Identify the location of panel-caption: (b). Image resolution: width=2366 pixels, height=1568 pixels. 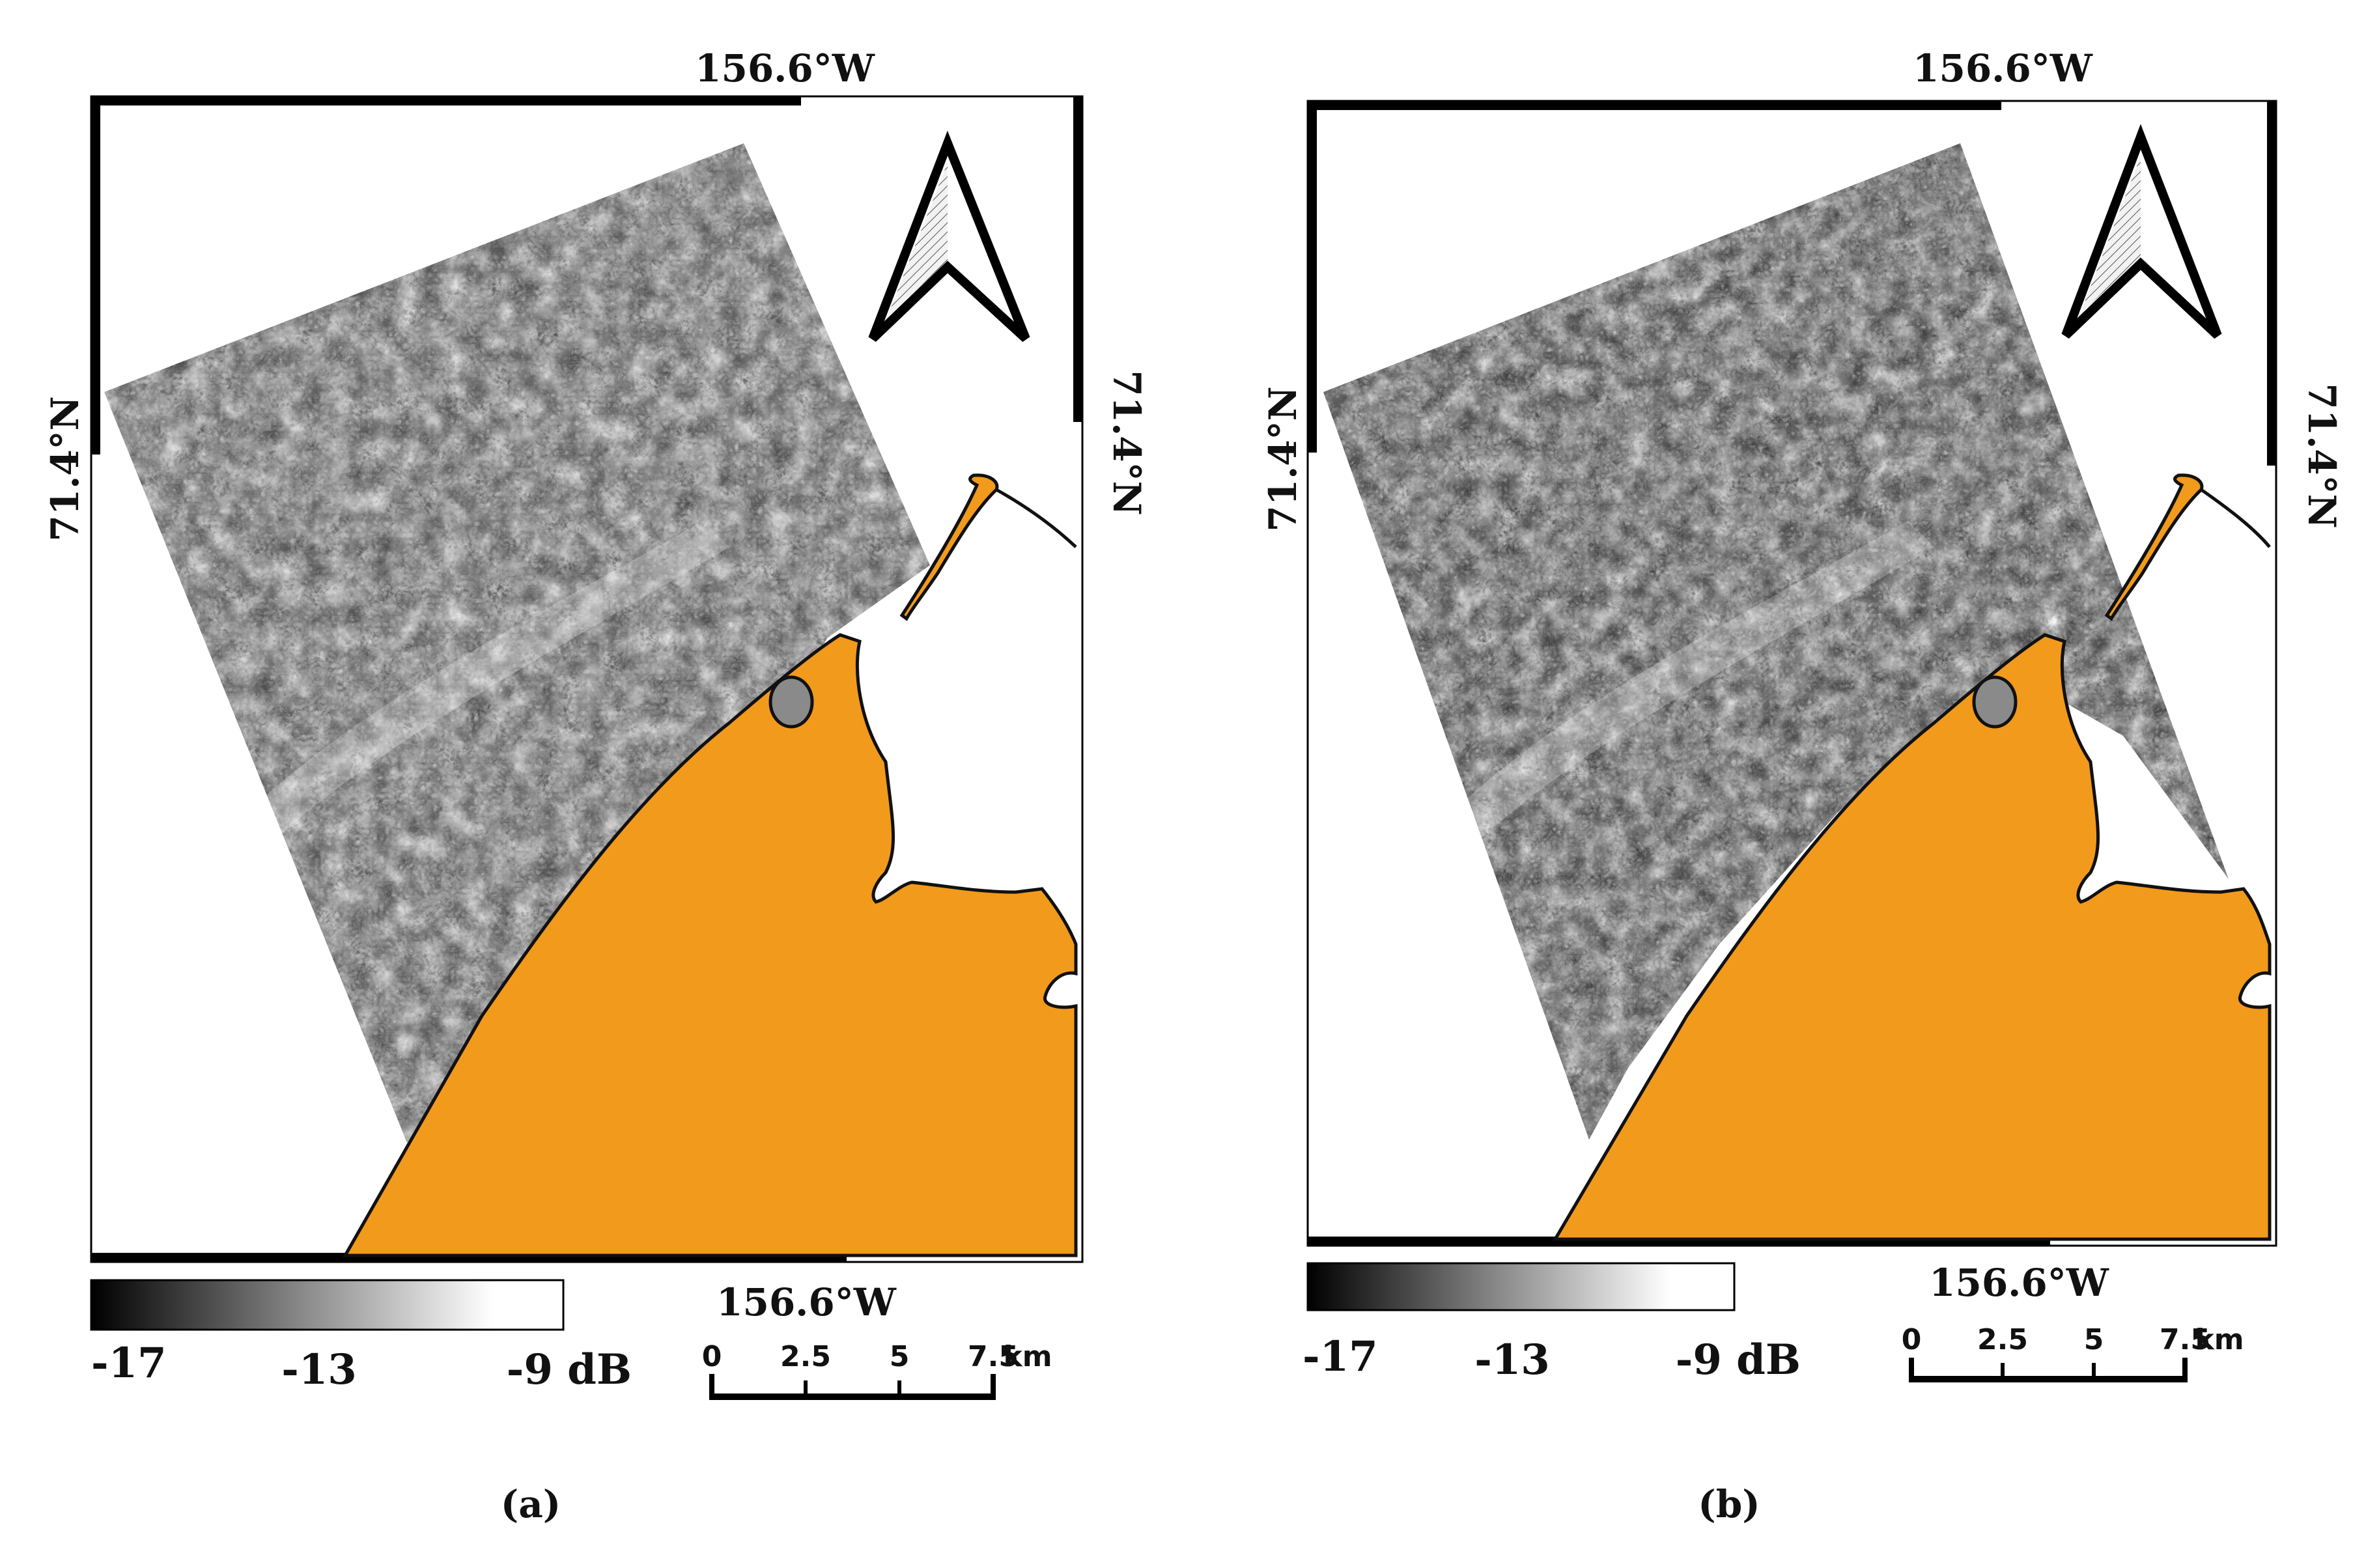
(1729, 1504).